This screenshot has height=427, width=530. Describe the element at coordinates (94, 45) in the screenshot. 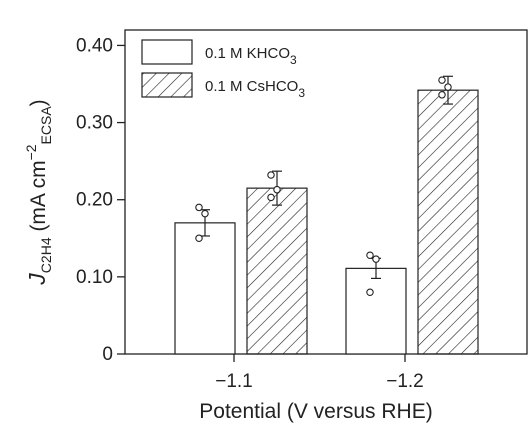

I see `y-tick-label: 0.40` at that location.